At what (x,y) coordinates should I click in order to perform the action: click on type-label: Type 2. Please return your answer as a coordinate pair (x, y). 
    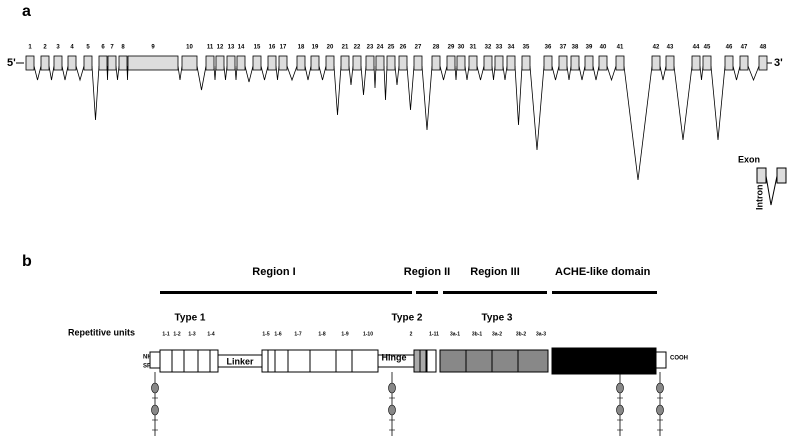
    Looking at the image, I should click on (407, 318).